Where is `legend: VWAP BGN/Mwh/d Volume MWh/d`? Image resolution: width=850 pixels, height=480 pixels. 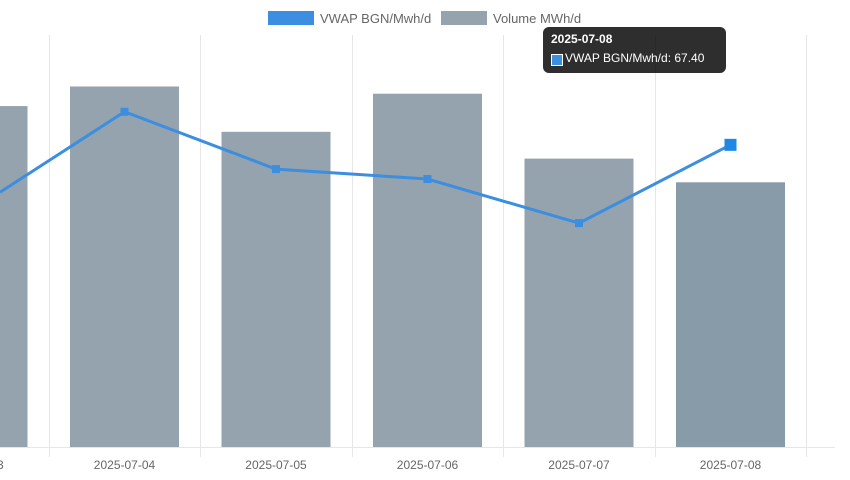 legend: VWAP BGN/Mwh/d Volume MWh/d is located at coordinates (425, 18).